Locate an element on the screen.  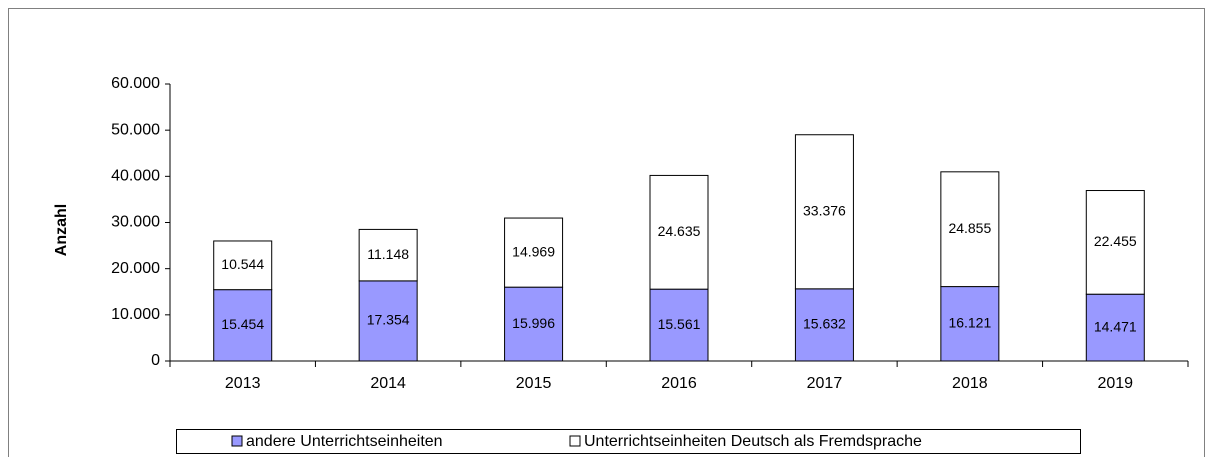
data-label: 17.354 is located at coordinates (388, 320).